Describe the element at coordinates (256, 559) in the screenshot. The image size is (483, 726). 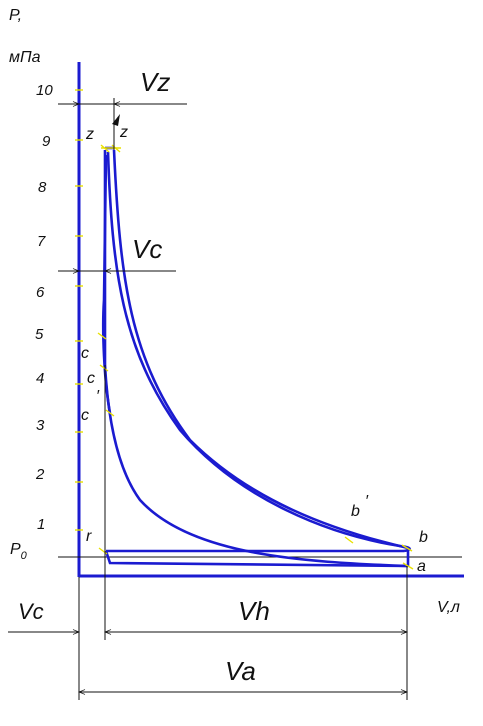
I see `intake-stroke-line` at that location.